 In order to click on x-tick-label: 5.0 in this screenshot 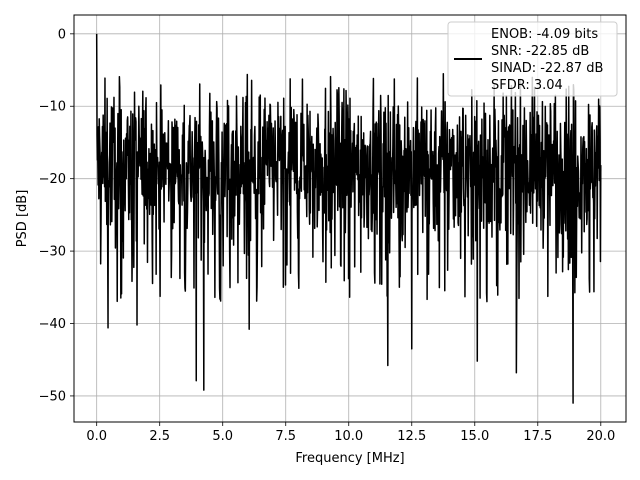, I will do `click(222, 436)`.